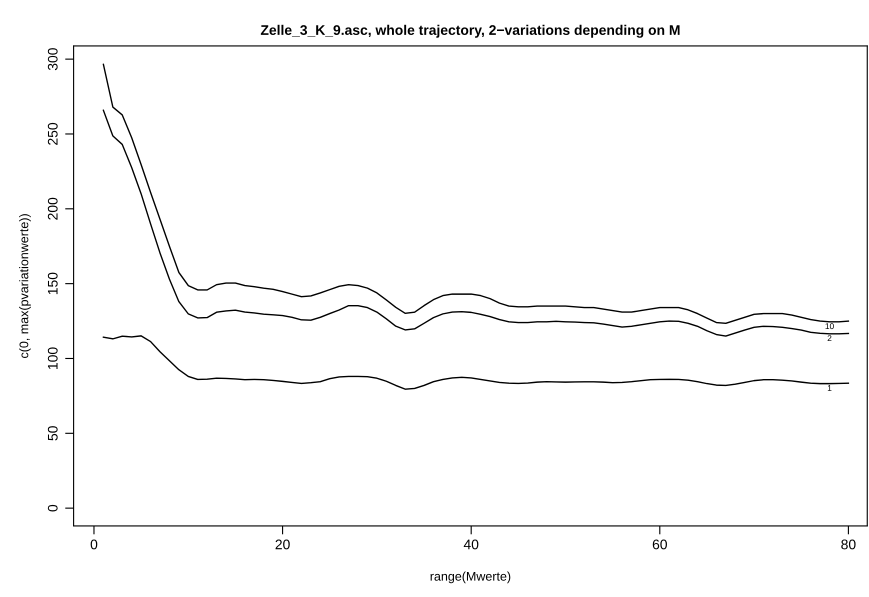 This screenshot has height=597, width=869. What do you see at coordinates (53, 358) in the screenshot?
I see `y-tick-label: 100` at bounding box center [53, 358].